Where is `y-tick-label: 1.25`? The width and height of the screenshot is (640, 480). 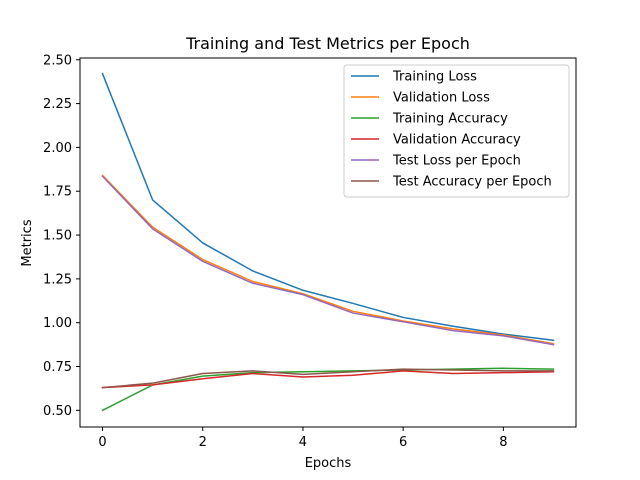
y-tick-label: 1.25 is located at coordinates (57, 279).